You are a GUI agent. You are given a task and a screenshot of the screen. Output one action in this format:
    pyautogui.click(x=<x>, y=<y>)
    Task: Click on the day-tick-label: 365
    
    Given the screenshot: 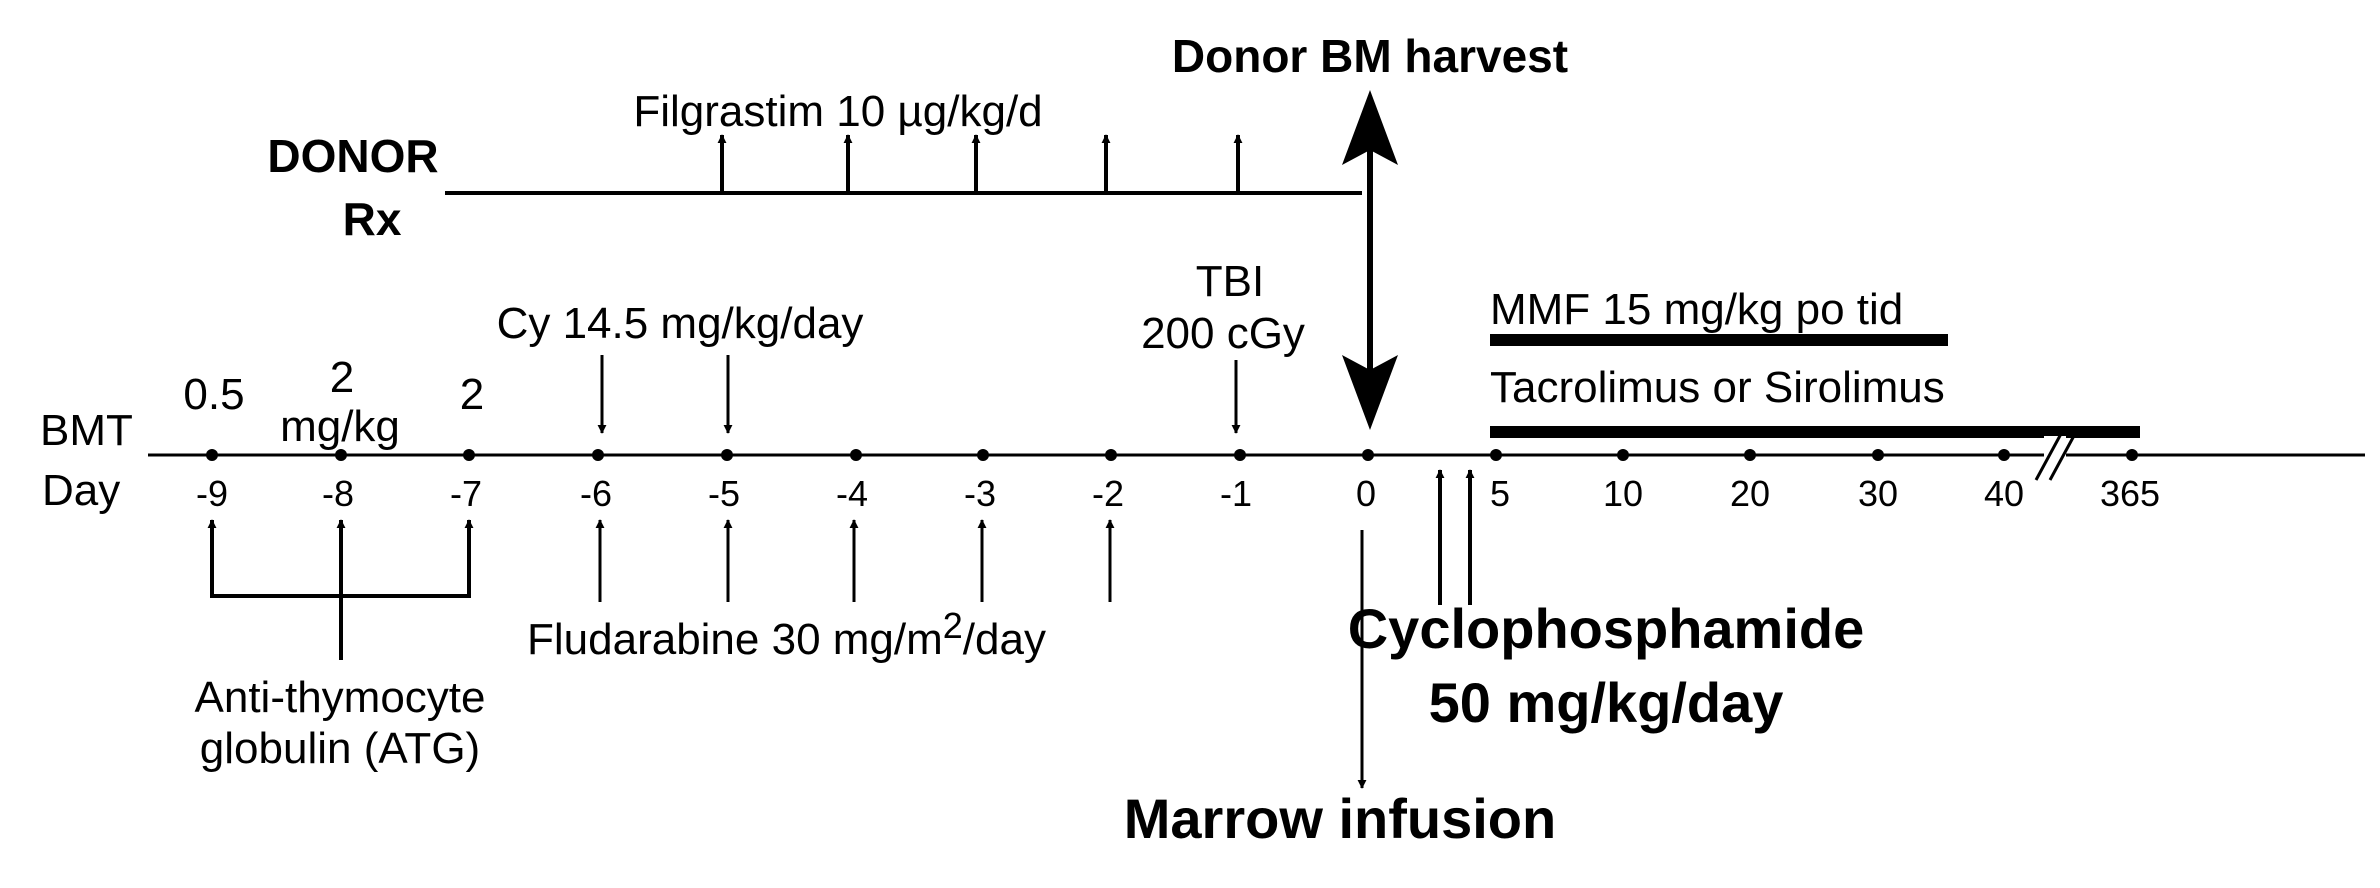 What is the action you would take?
    pyautogui.click(x=2130, y=493)
    